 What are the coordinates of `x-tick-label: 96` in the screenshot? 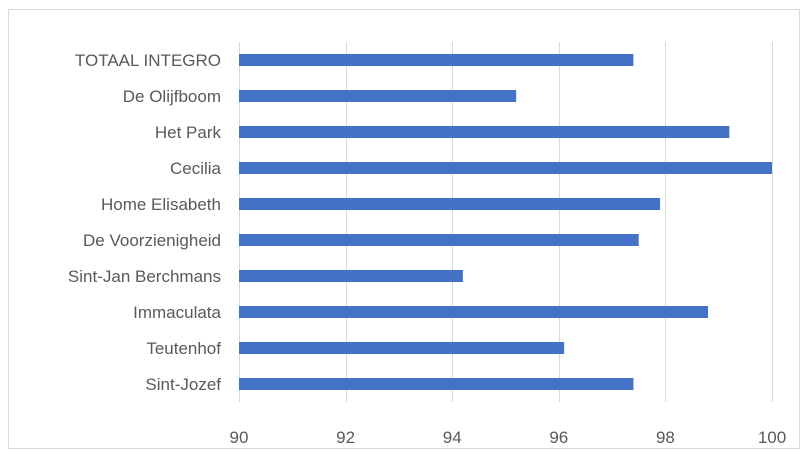 It's located at (558, 437).